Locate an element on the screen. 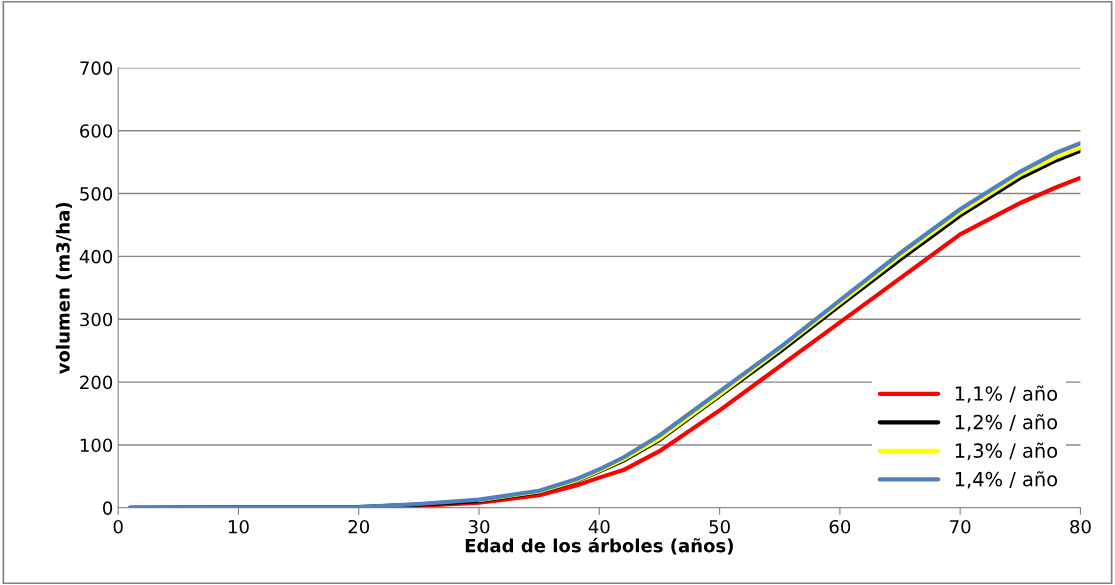  x-tick-label: 50 is located at coordinates (719, 526).